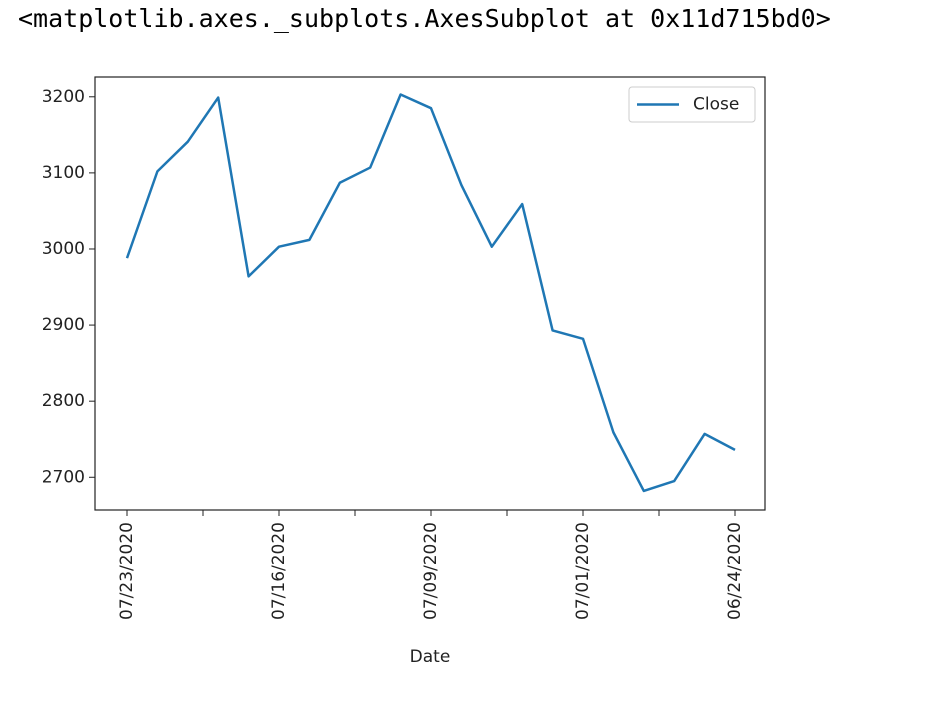  I want to click on y-tick-label: 3000, so click(63, 249).